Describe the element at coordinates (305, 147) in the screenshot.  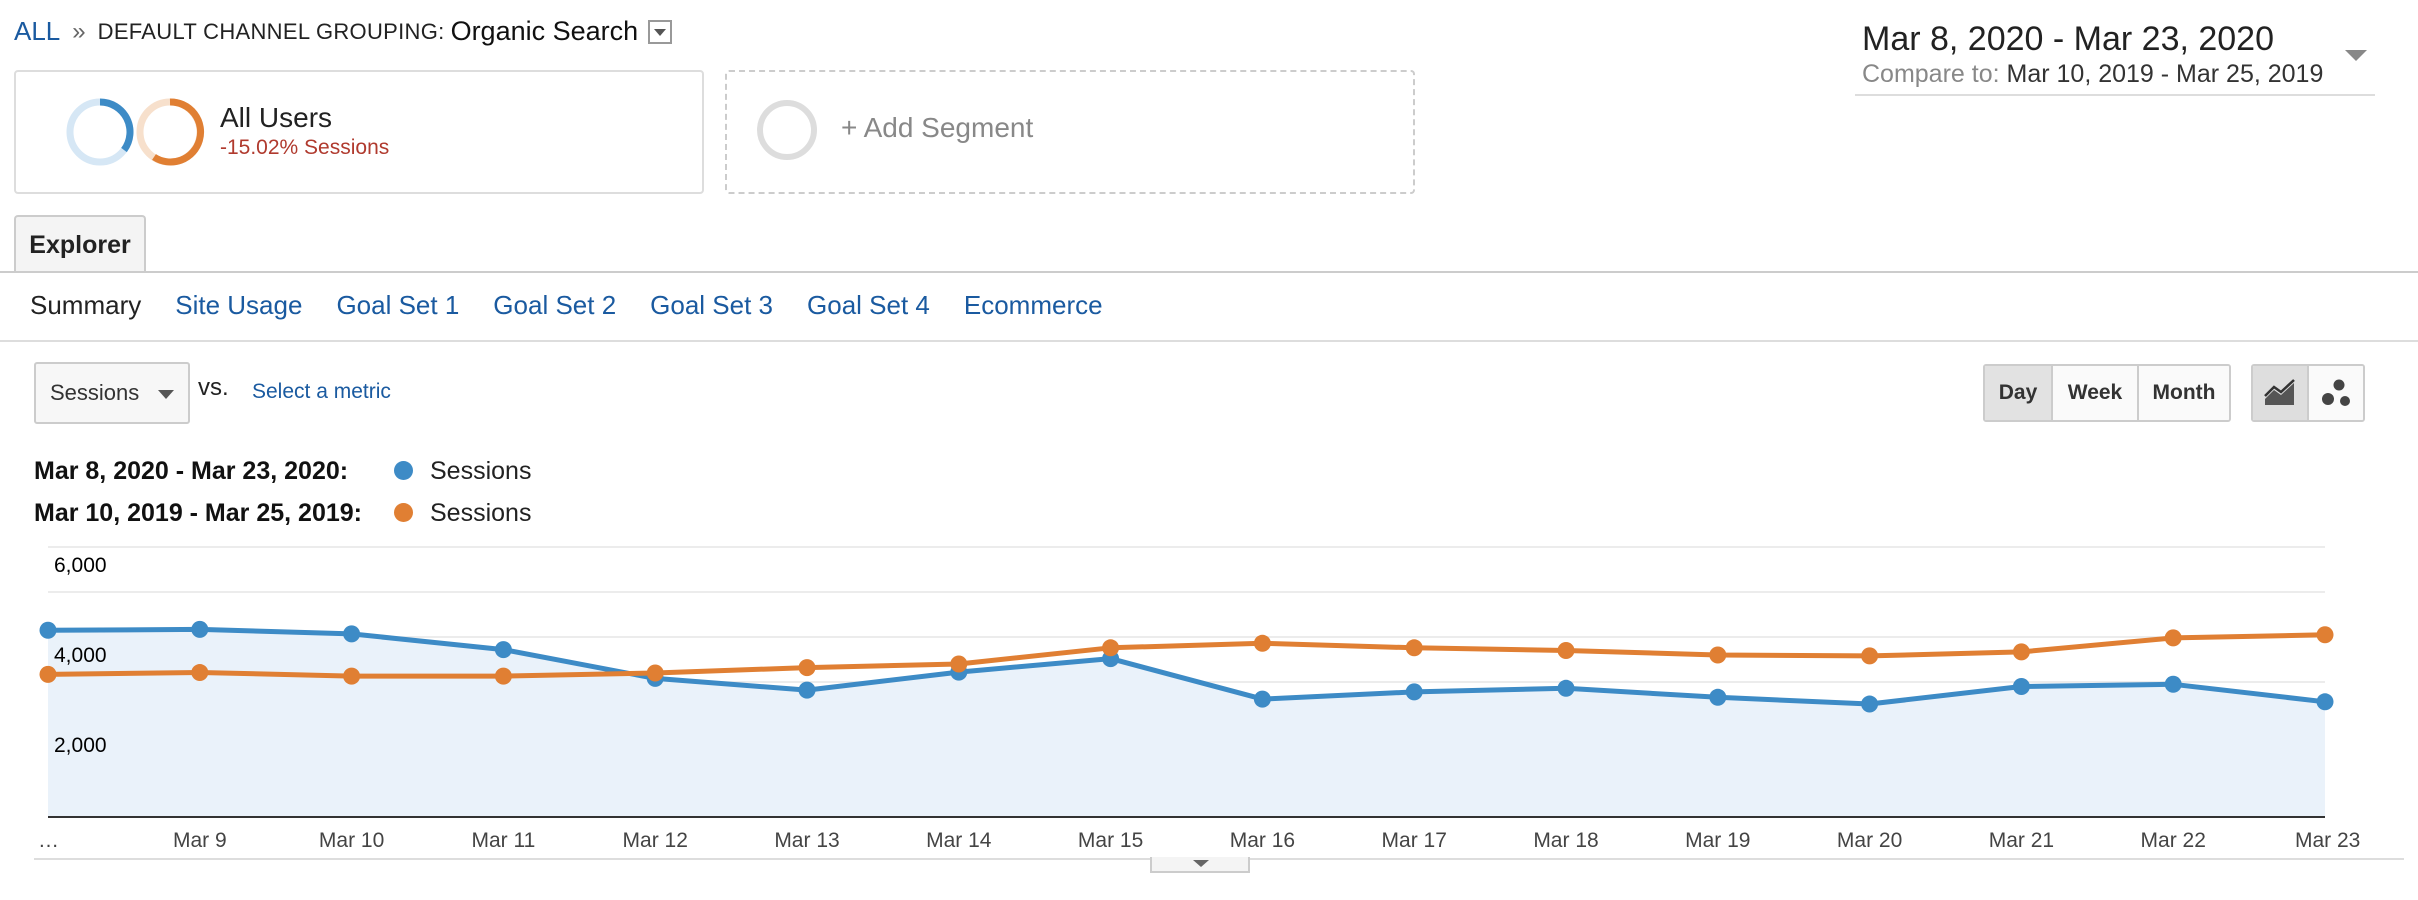
I see `segment-metric: -15.02% Sessions` at that location.